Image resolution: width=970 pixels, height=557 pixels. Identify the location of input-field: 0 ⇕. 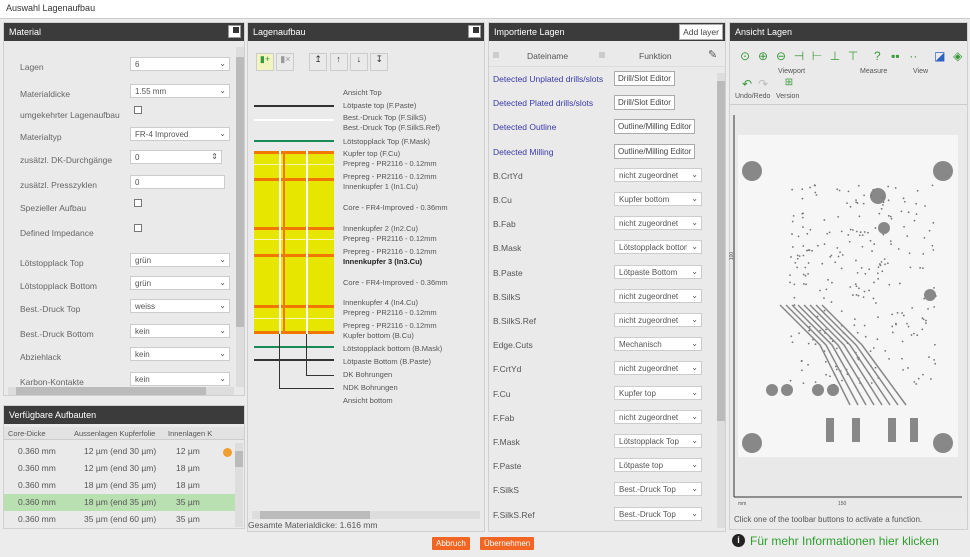
(176, 157).